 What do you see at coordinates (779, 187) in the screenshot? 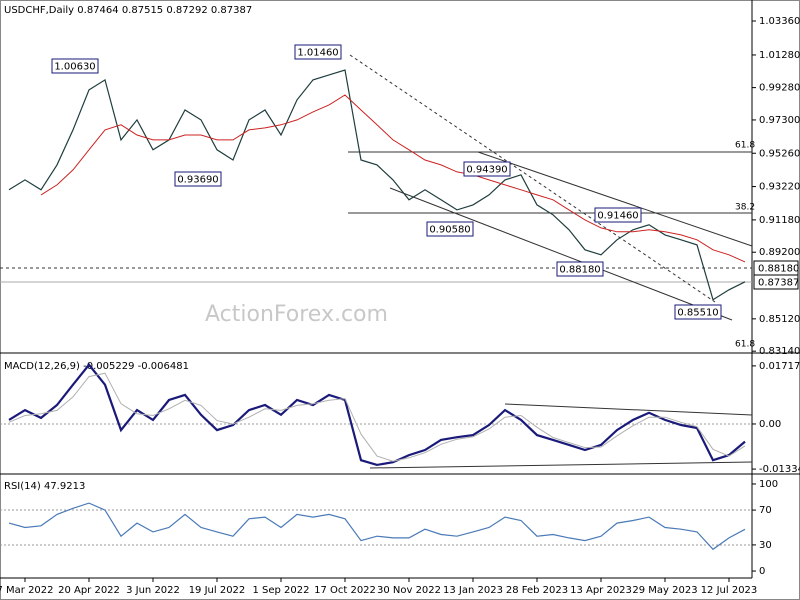
I see `y-tick-label: 0.93220` at bounding box center [779, 187].